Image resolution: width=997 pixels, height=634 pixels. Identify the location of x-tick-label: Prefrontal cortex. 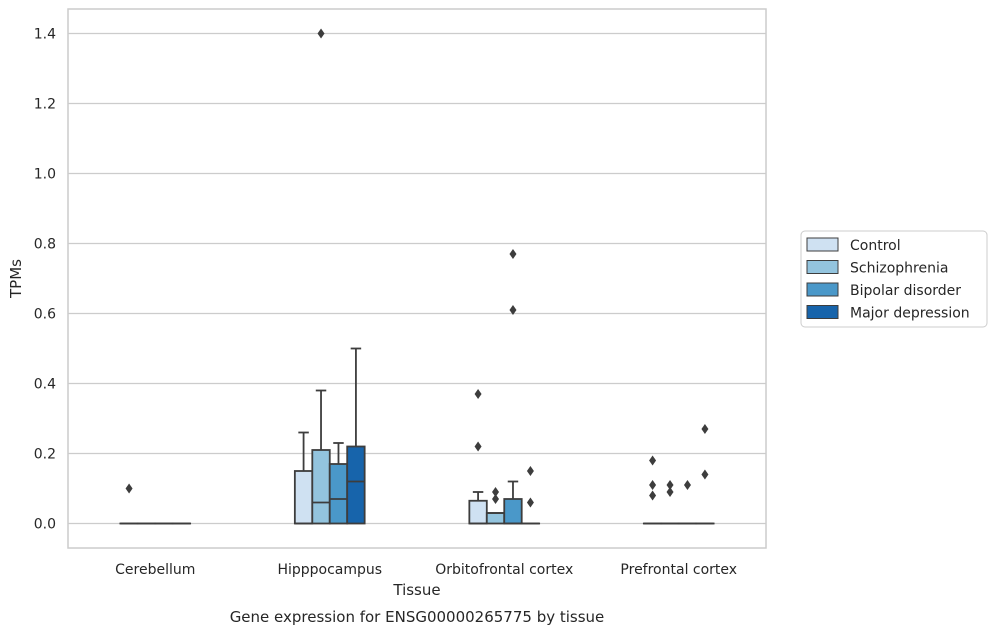
(678, 570).